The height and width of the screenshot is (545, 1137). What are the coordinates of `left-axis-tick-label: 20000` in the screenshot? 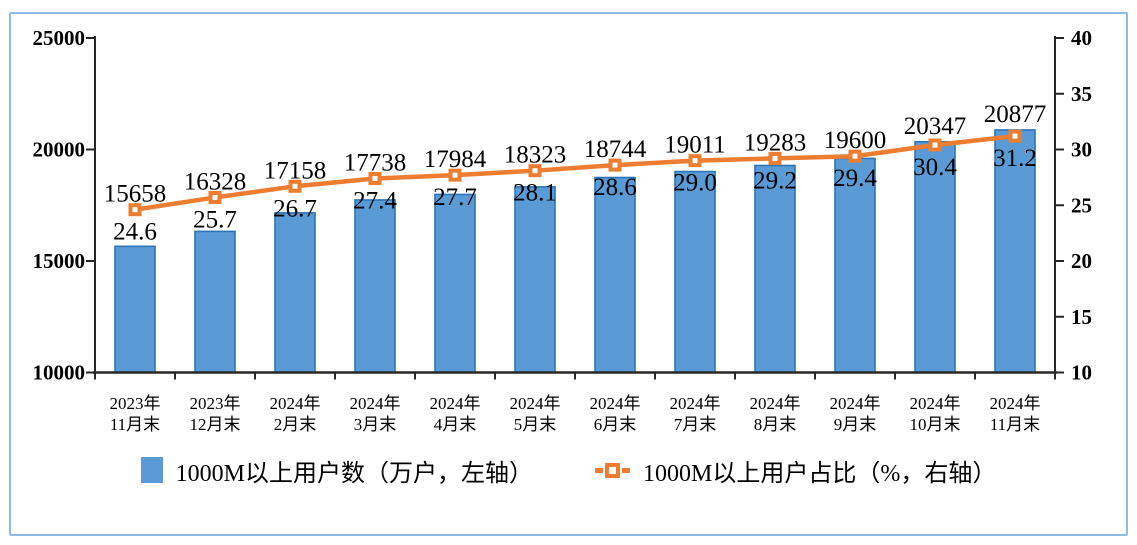 It's located at (59, 150).